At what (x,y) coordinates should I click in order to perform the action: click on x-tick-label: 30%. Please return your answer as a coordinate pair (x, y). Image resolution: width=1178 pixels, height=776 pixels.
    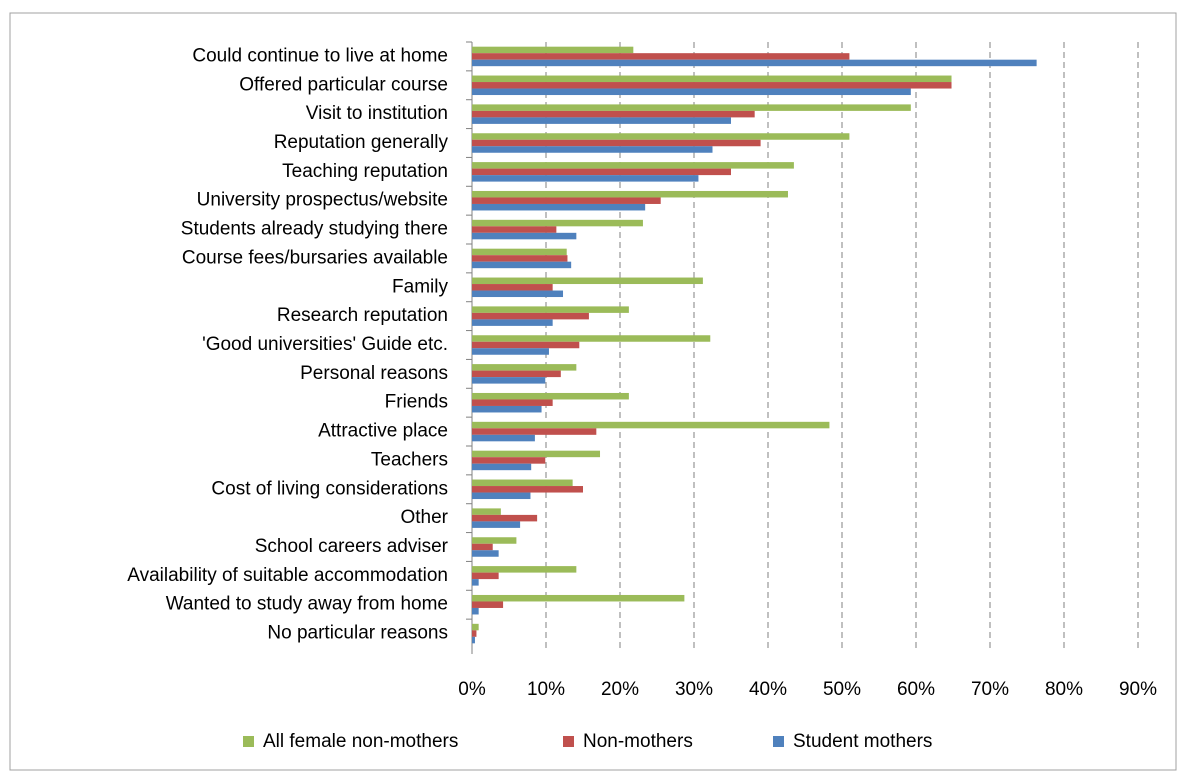
    Looking at the image, I should click on (694, 689).